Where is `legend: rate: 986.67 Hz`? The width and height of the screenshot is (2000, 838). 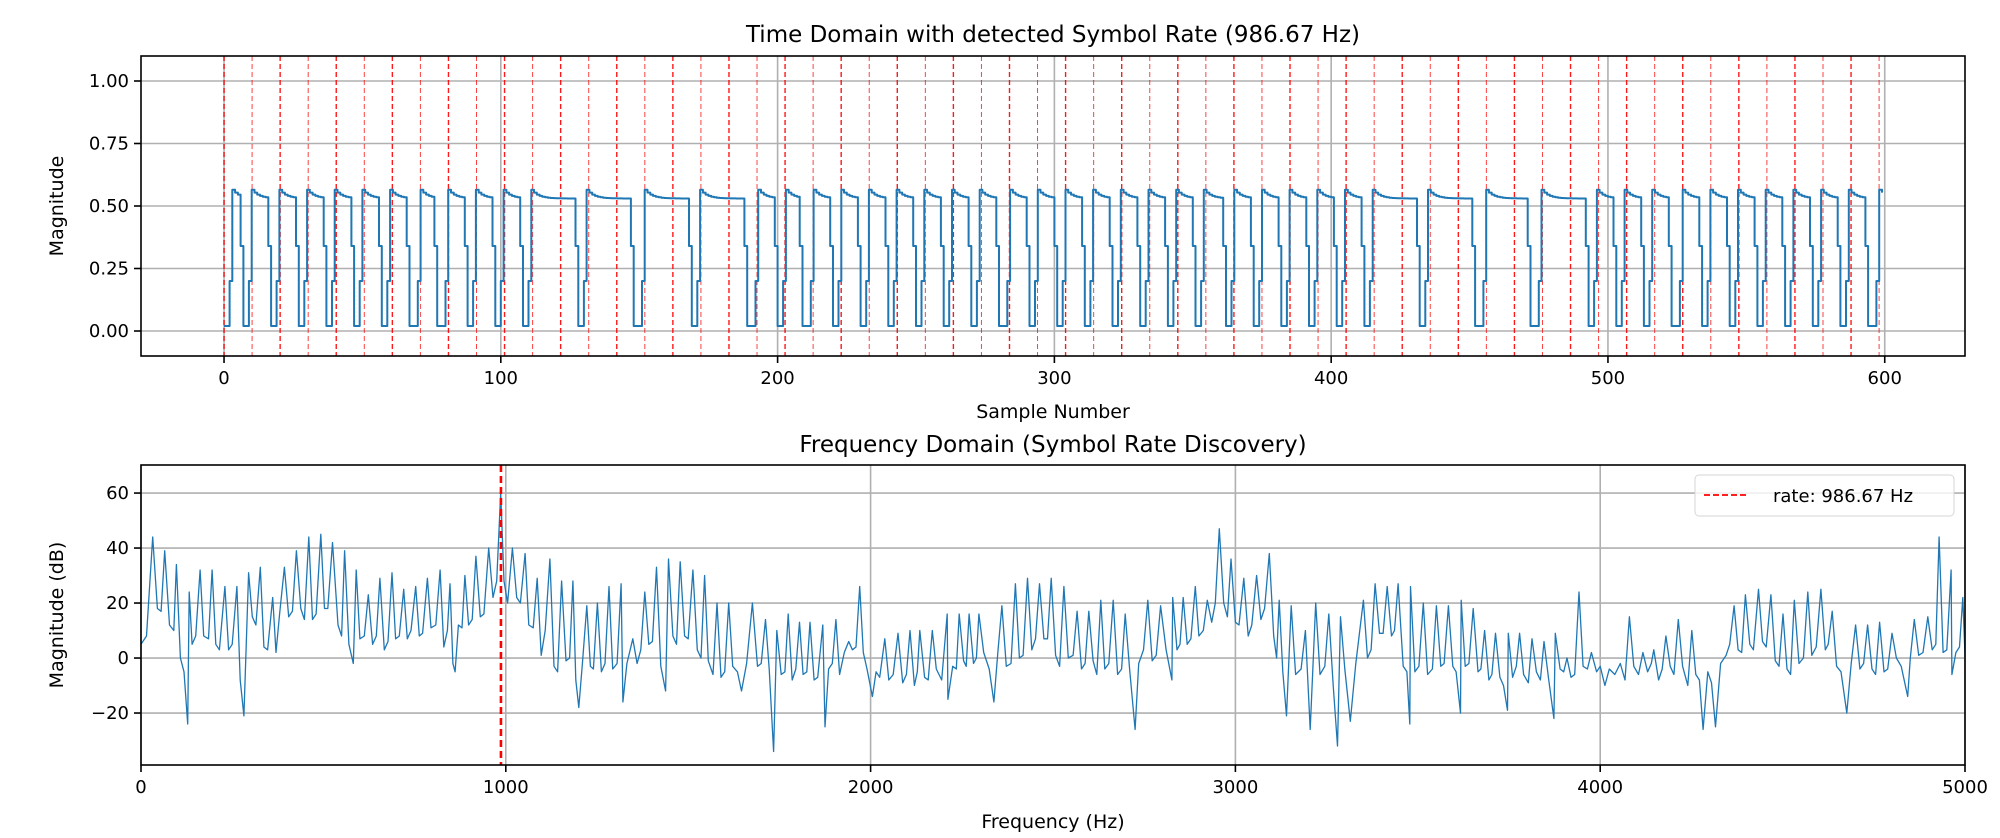
legend: rate: 986.67 Hz is located at coordinates (1824, 495).